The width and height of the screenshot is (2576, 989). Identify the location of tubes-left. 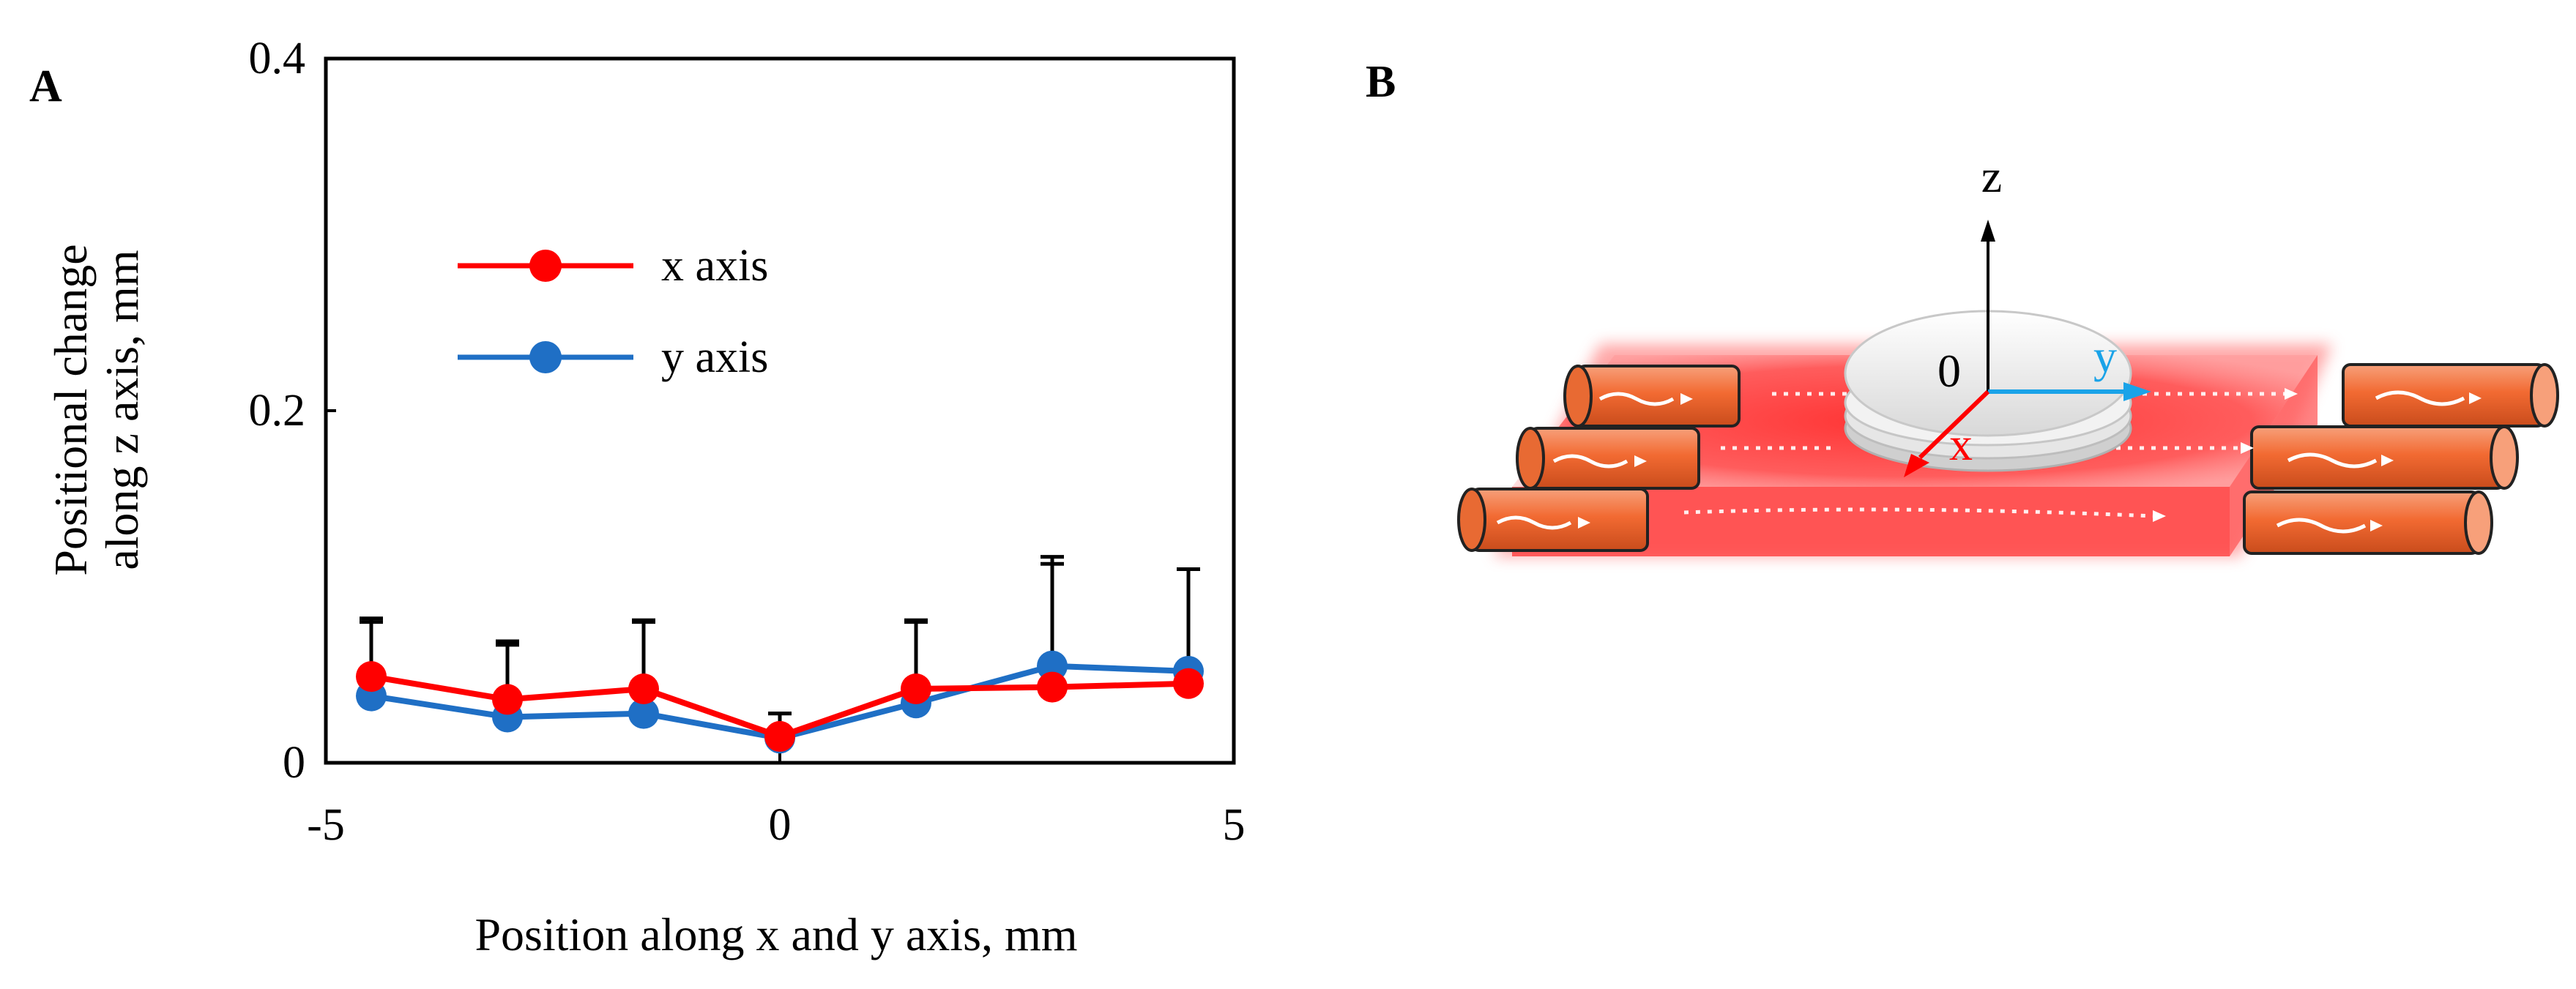
(1599, 458).